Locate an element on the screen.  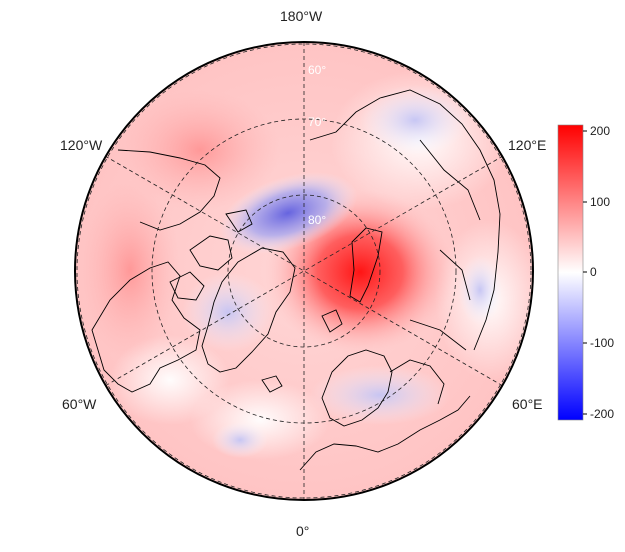
negative-scandinavia is located at coordinates (380, 395).